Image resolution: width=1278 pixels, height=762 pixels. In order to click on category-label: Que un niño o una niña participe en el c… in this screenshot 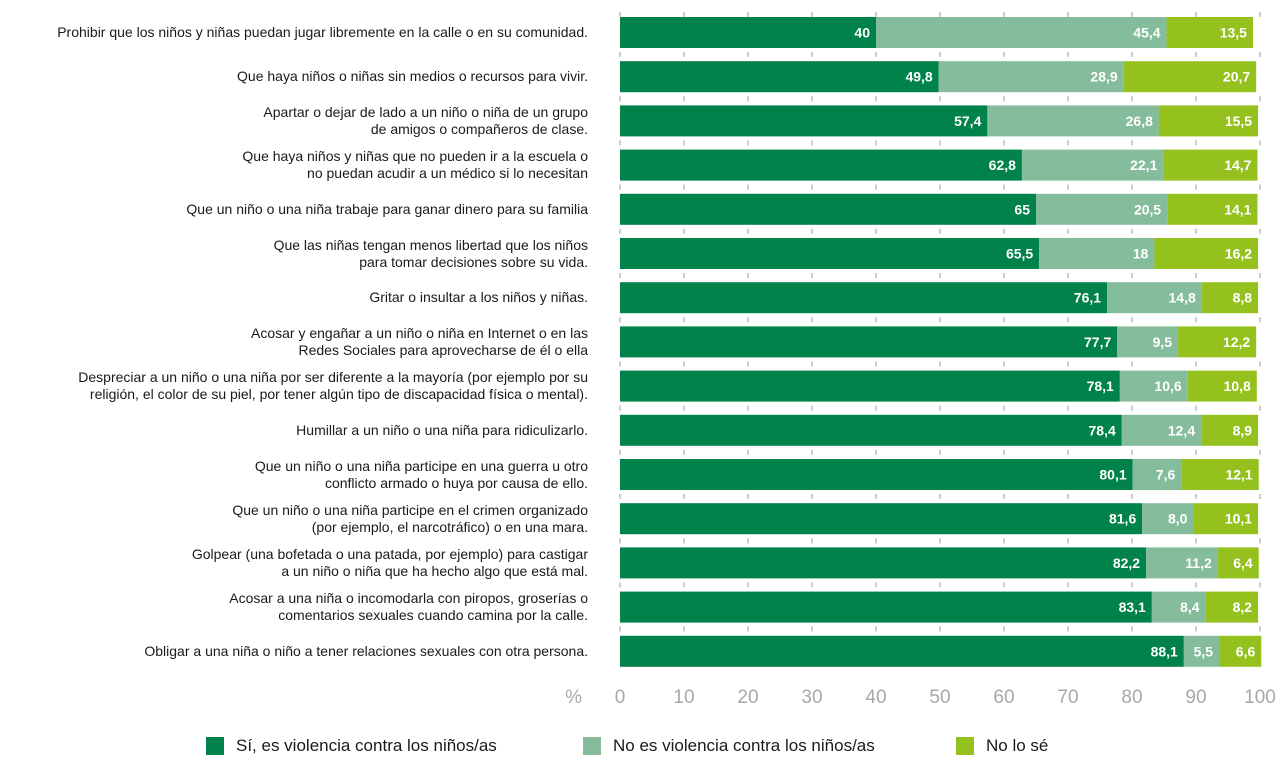, I will do `click(410, 518)`.